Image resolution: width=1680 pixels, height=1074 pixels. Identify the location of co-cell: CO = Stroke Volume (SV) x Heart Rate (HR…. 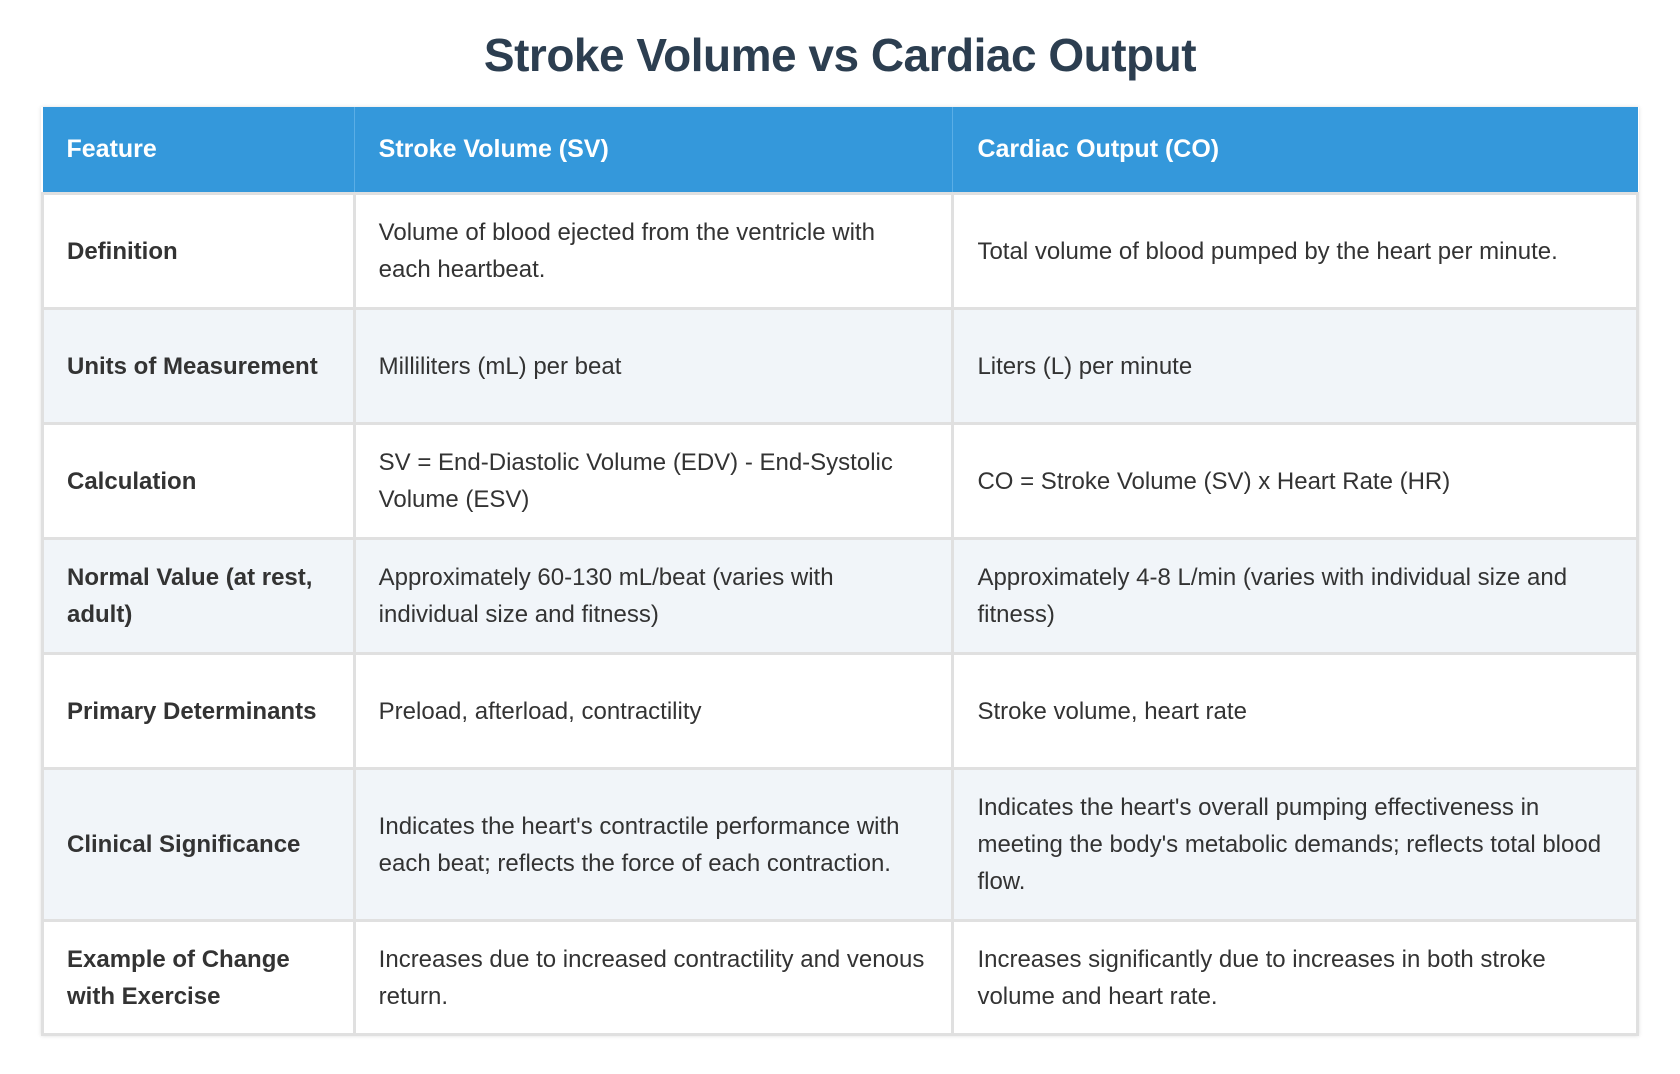
(1295, 481).